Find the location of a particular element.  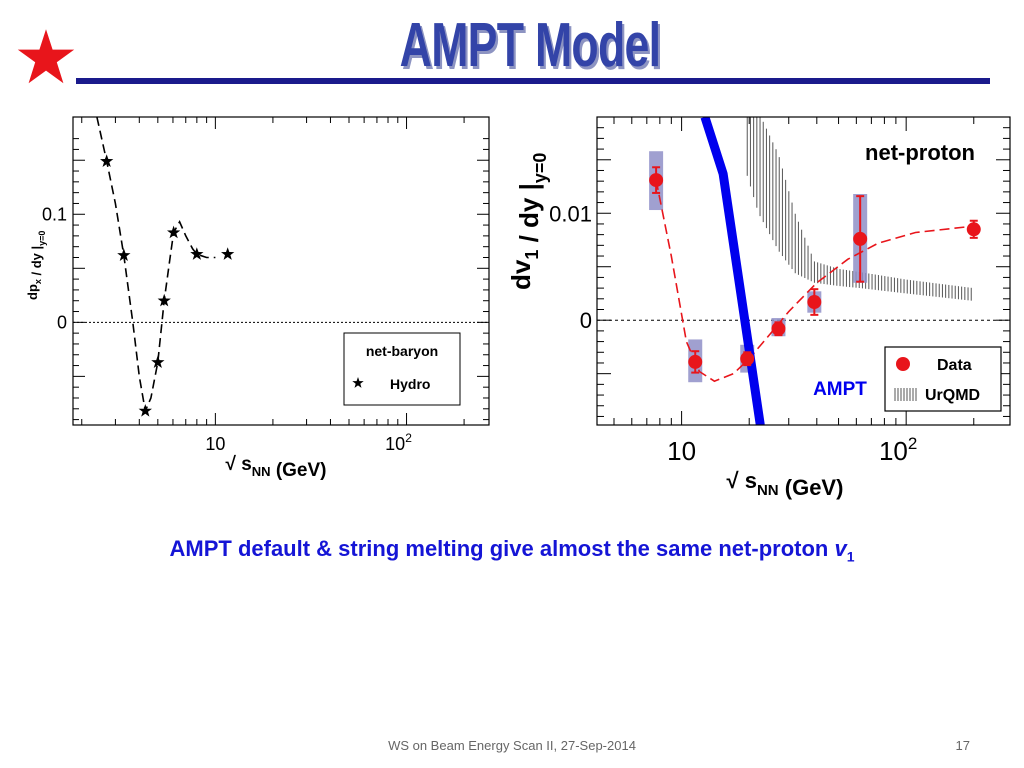

left-ylabel: dpx / dy |y=0 is located at coordinates (36, 265).